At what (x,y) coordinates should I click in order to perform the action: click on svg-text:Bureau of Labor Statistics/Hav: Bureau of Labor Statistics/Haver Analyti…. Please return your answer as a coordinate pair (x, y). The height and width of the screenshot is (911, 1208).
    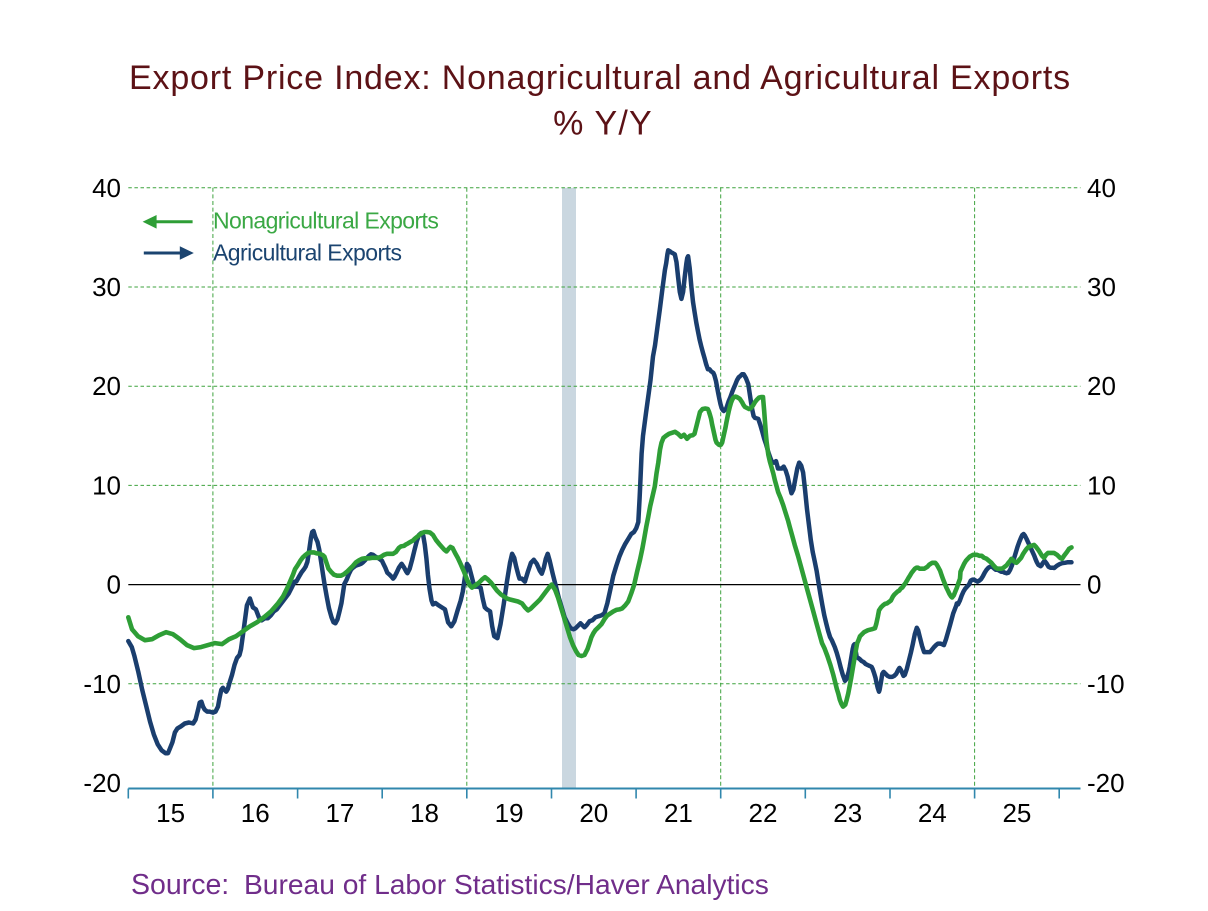
    Looking at the image, I should click on (506, 884).